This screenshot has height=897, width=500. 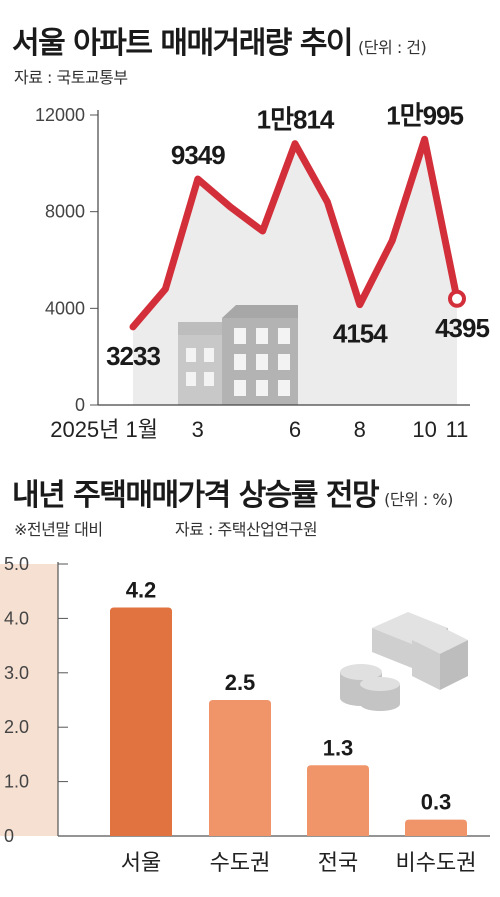 What do you see at coordinates (424, 429) in the screenshot?
I see `x-tick-label: 10` at bounding box center [424, 429].